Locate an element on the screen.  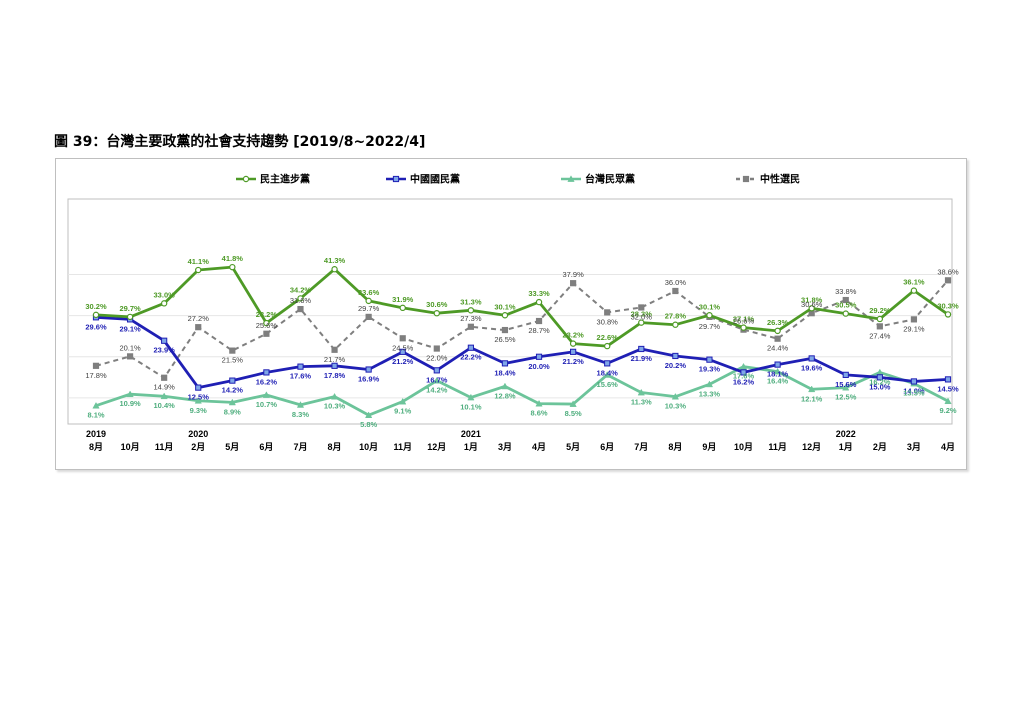
data-label-kmt: 19.3% is located at coordinates (710, 369).